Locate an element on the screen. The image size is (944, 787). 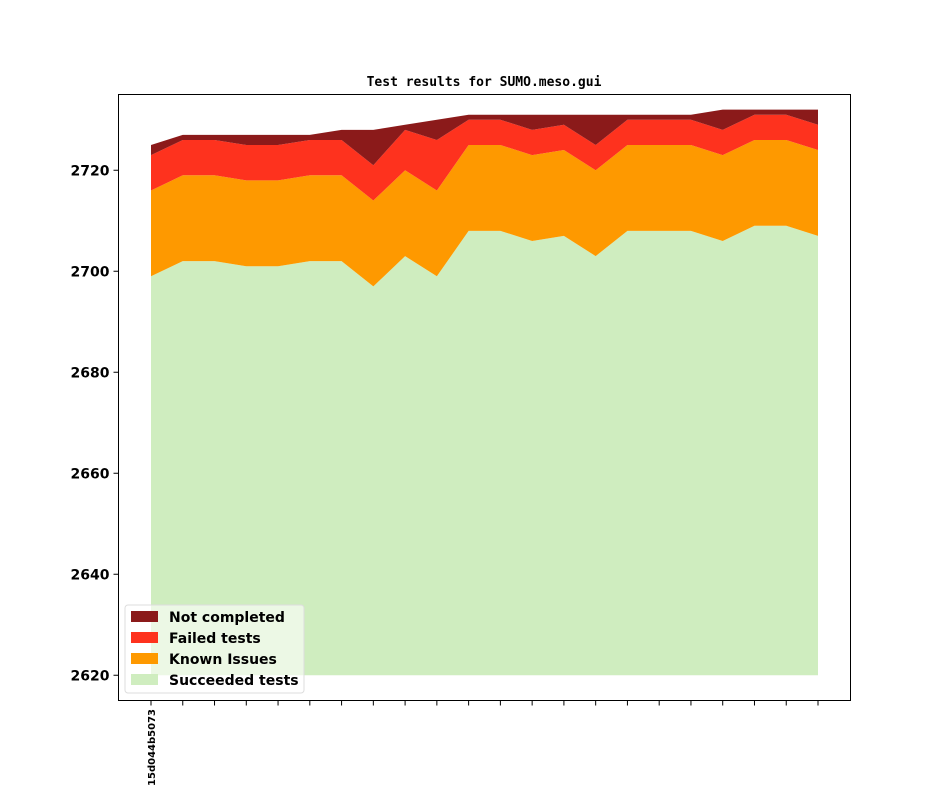
legend-label: Failed tests is located at coordinates (215, 639).